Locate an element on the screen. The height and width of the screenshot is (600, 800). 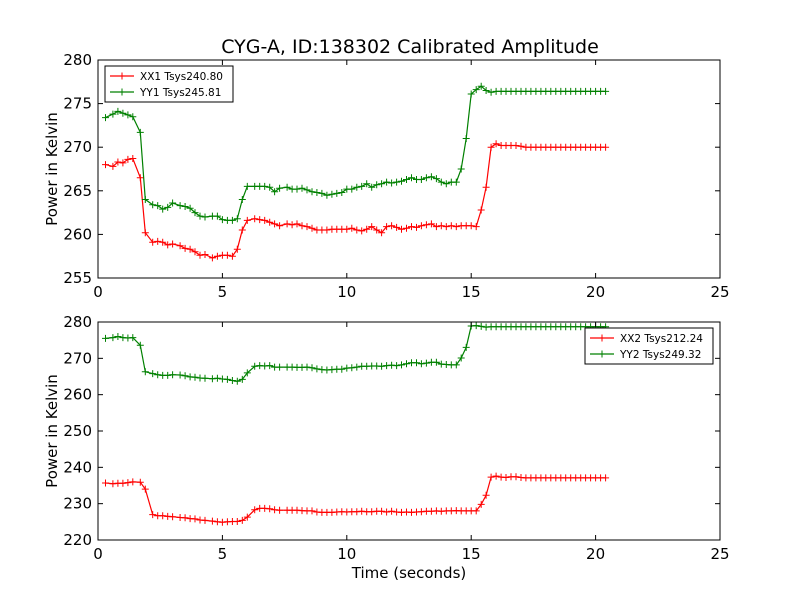
y-tick-label: 240 is located at coordinates (77, 467).